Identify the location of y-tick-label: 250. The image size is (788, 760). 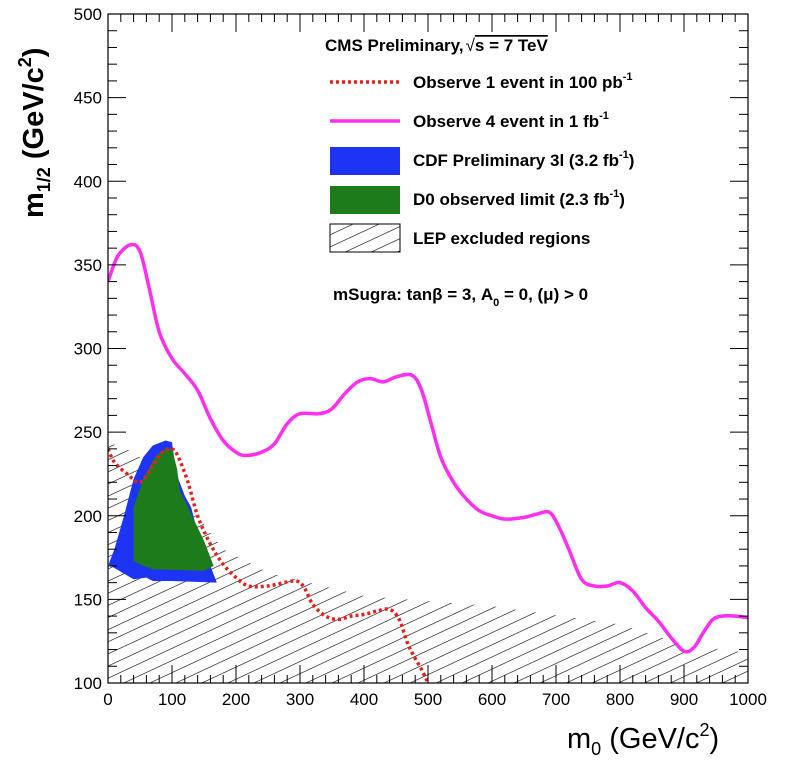
(88, 432).